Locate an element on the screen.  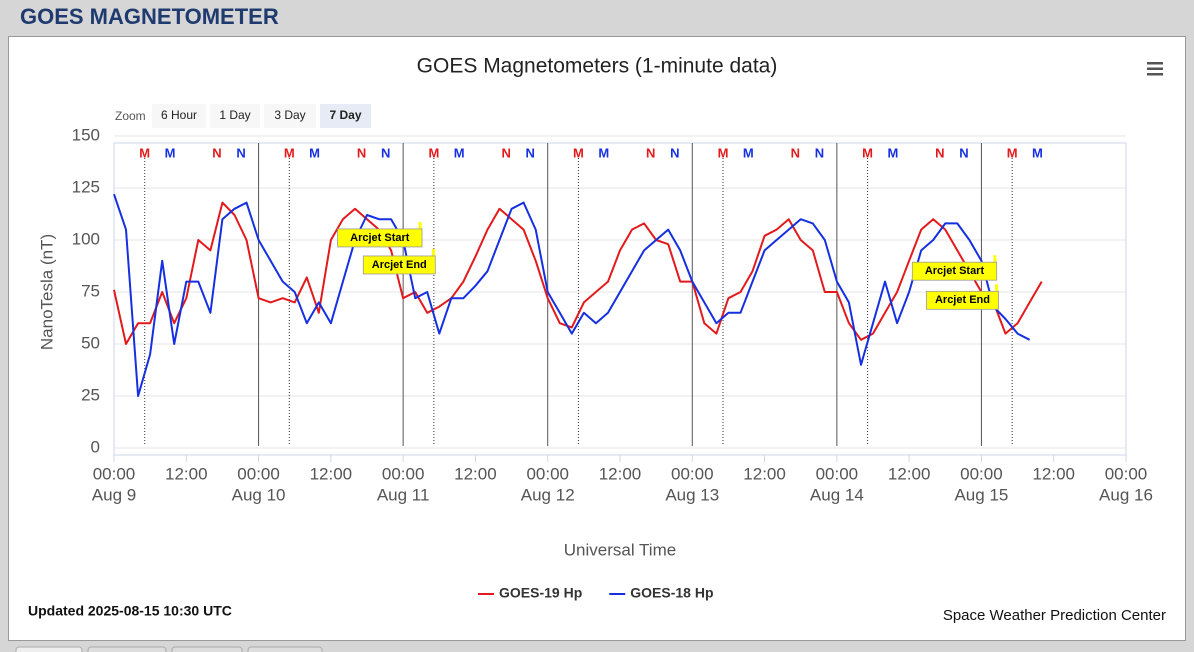
x-tick-date: Aug 13 is located at coordinates (692, 494).